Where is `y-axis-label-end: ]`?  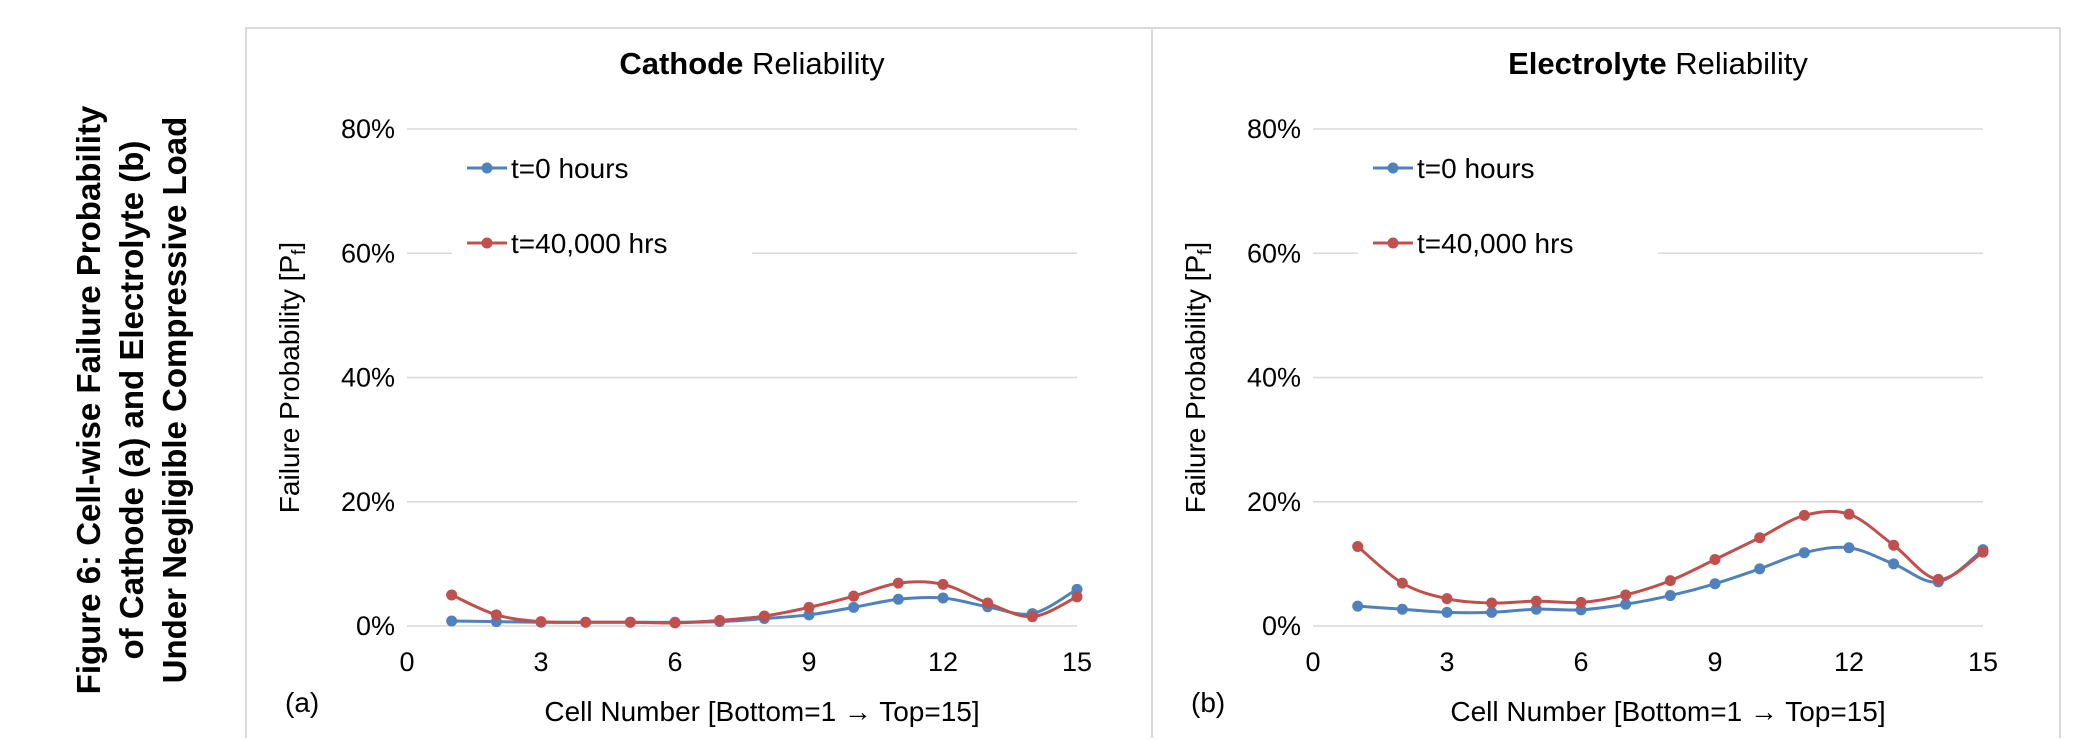
y-axis-label-end: ] is located at coordinates (1195, 246).